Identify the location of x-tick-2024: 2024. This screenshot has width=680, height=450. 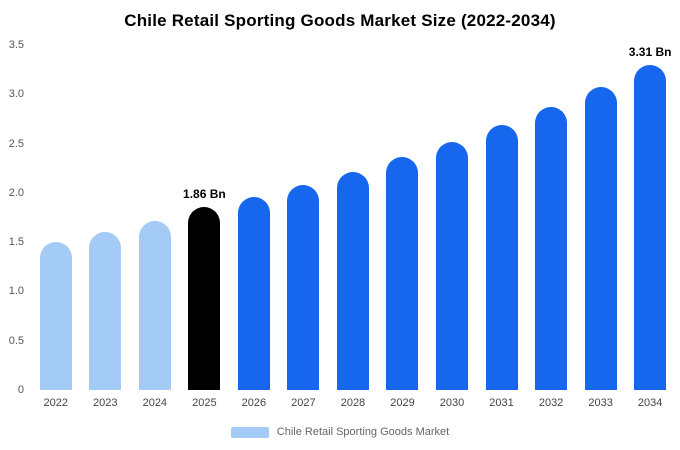
(155, 403).